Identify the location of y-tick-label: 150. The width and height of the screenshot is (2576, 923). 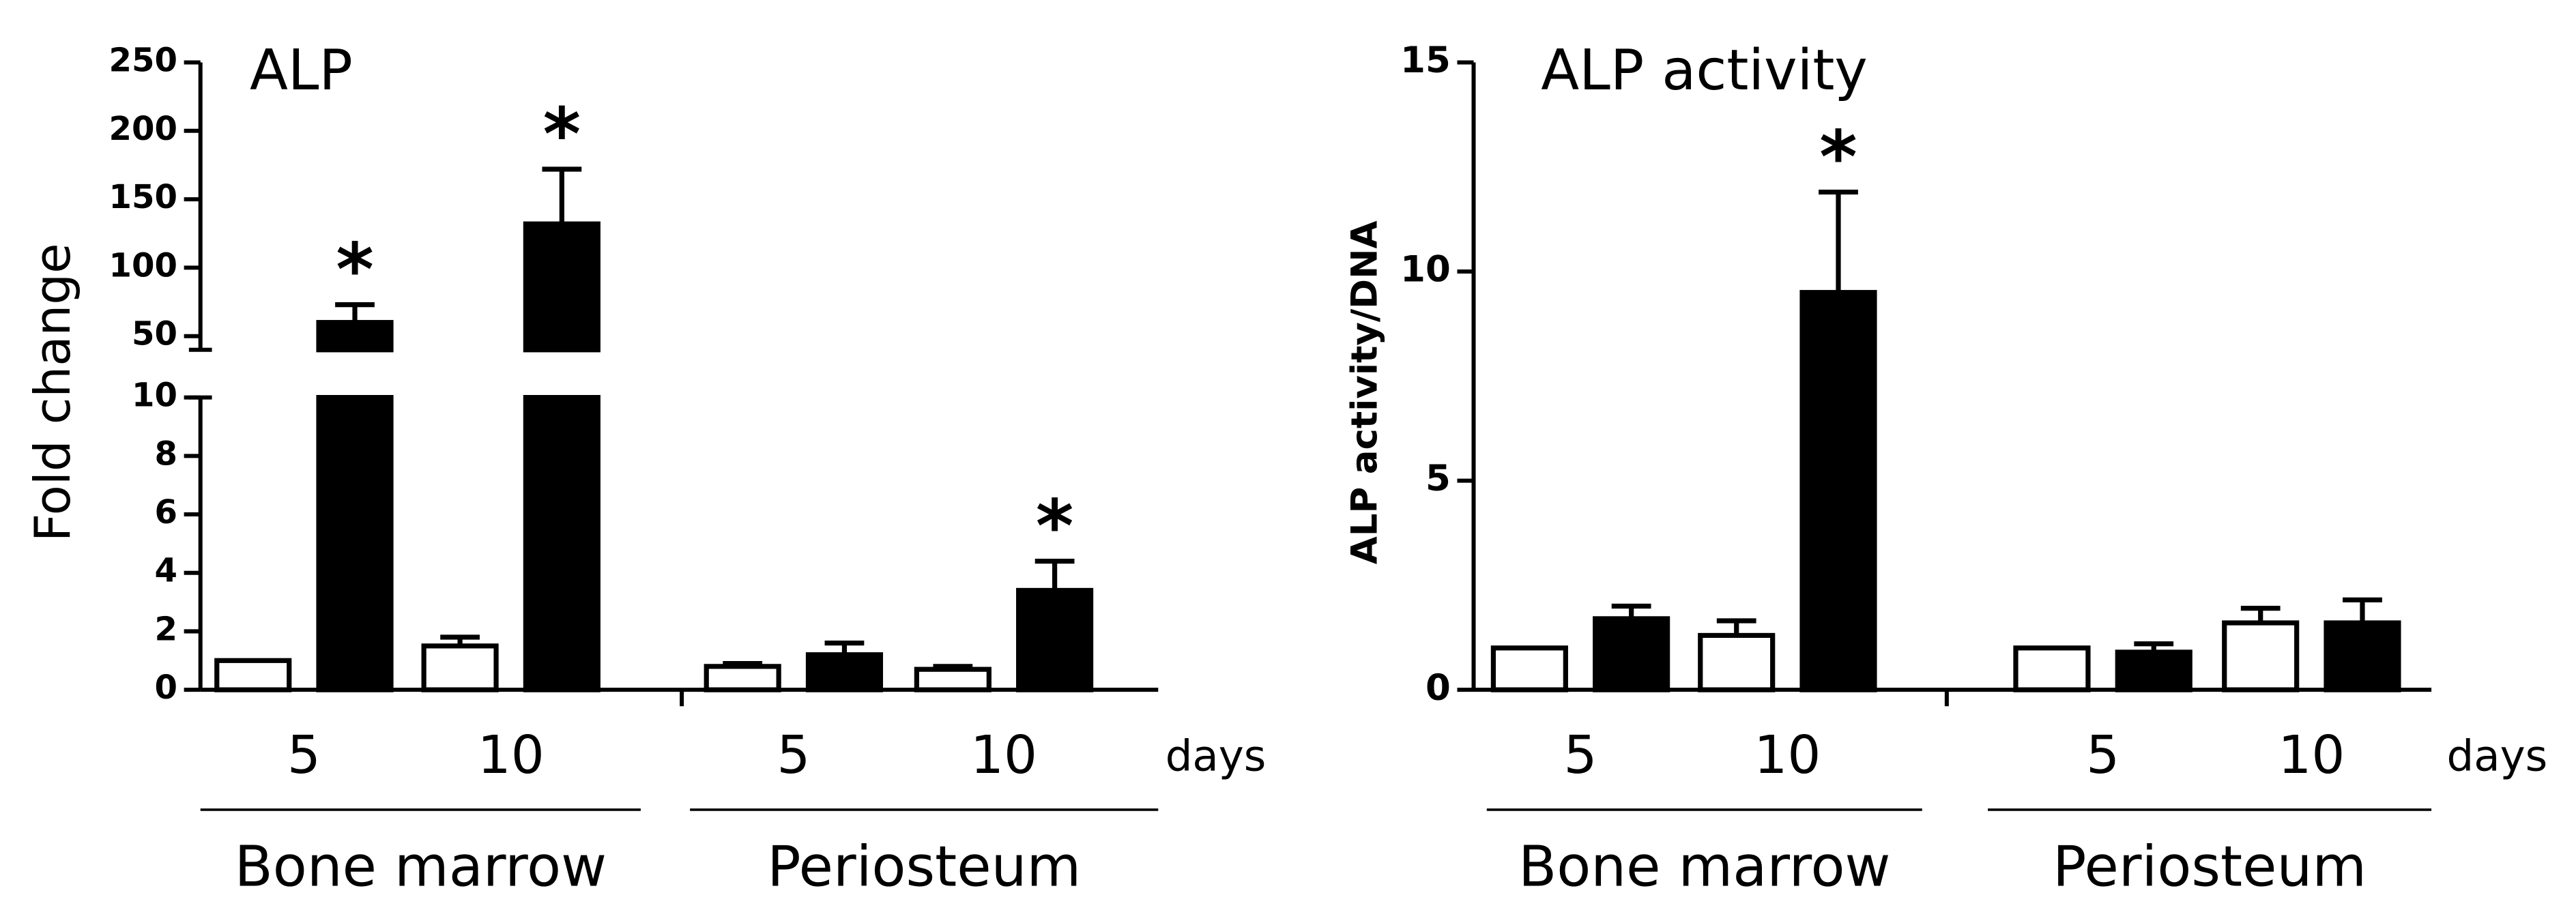
(143, 197).